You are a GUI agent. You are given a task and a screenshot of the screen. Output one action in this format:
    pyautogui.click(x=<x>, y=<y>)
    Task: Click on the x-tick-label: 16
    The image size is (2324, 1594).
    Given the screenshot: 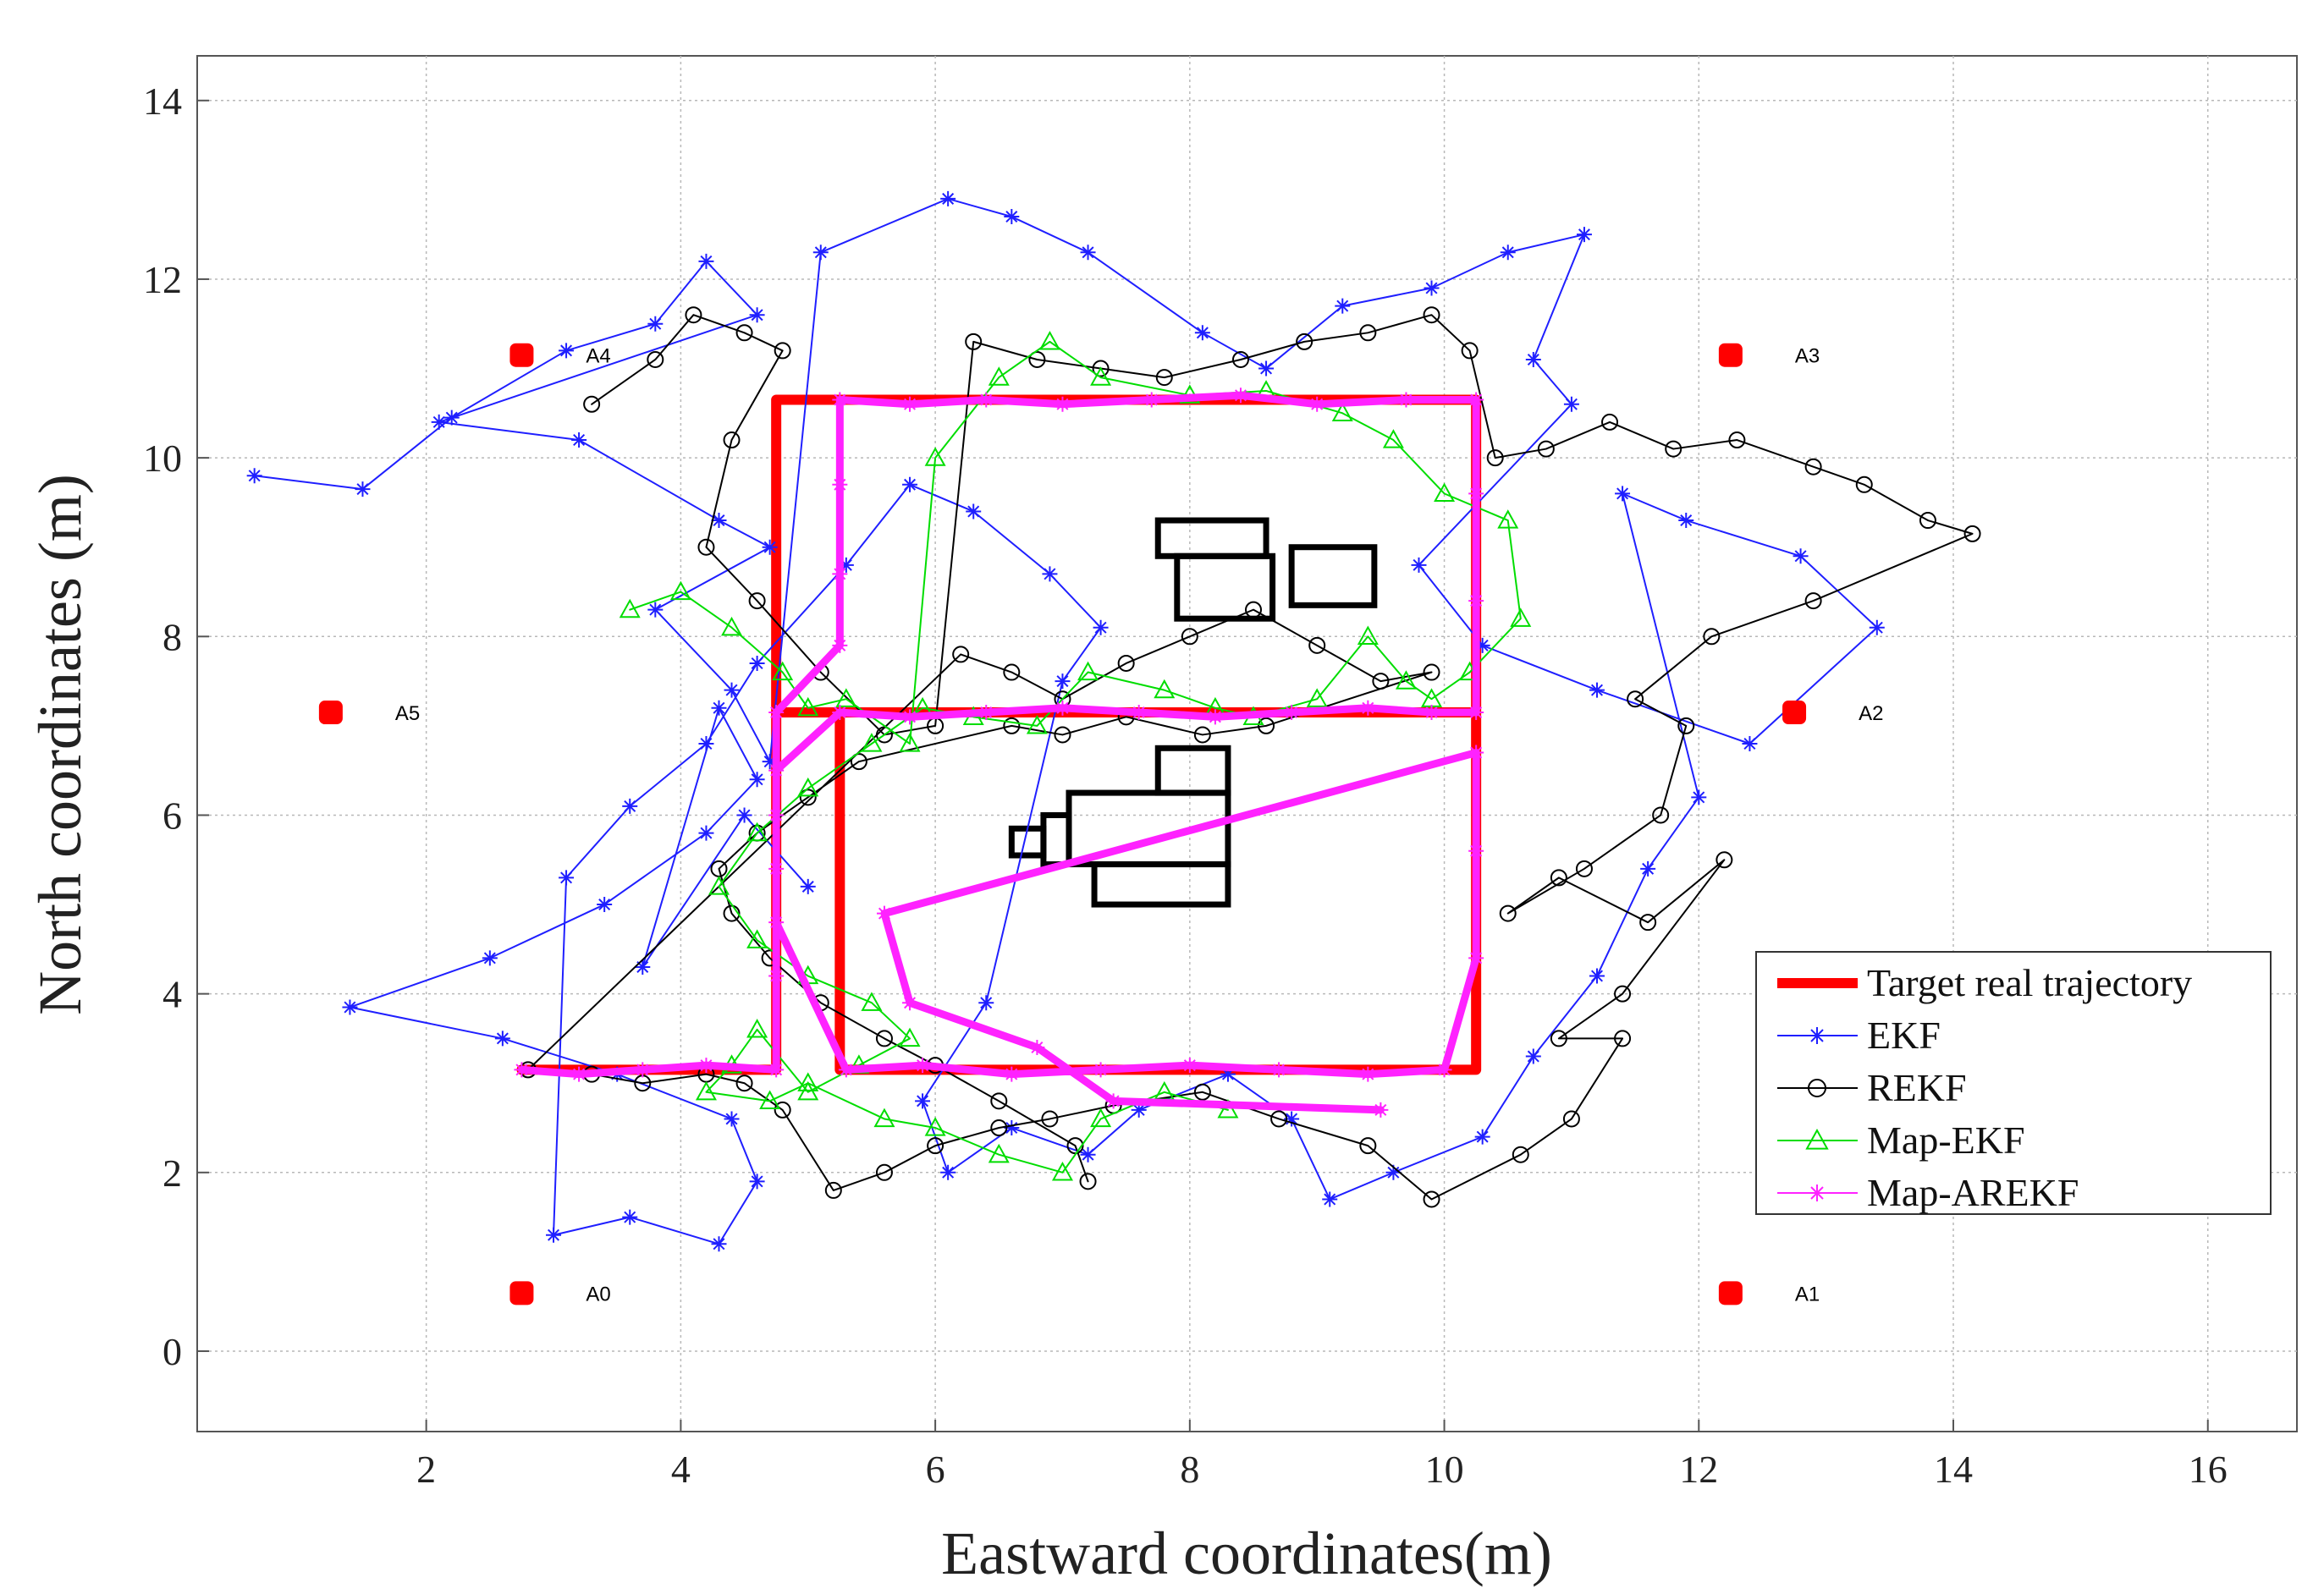 What is the action you would take?
    pyautogui.click(x=2208, y=1470)
    